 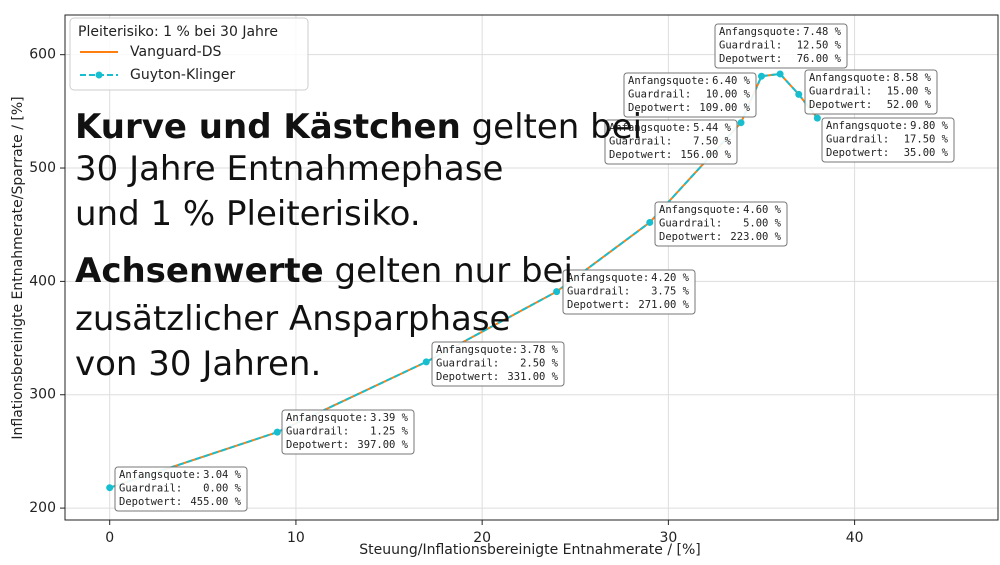 What do you see at coordinates (755, 237) in the screenshot?
I see `annotation-value: 223.00 %` at bounding box center [755, 237].